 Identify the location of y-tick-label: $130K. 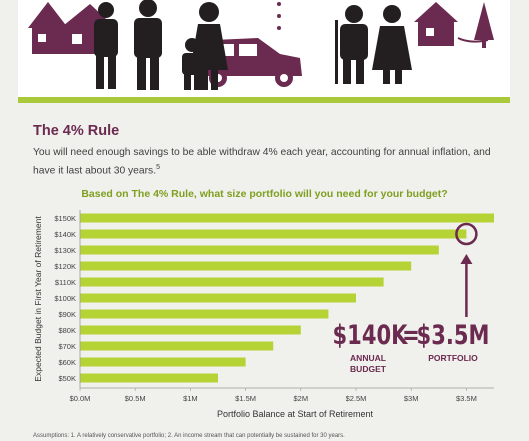
(65, 250).